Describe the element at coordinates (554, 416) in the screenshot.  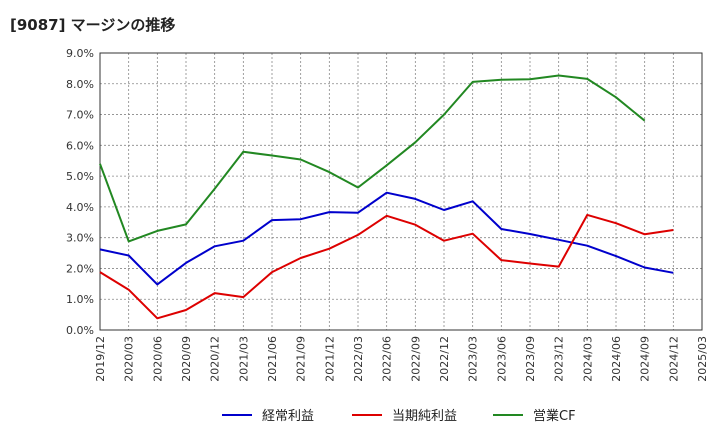
I see `legend-label: 営業CF` at that location.